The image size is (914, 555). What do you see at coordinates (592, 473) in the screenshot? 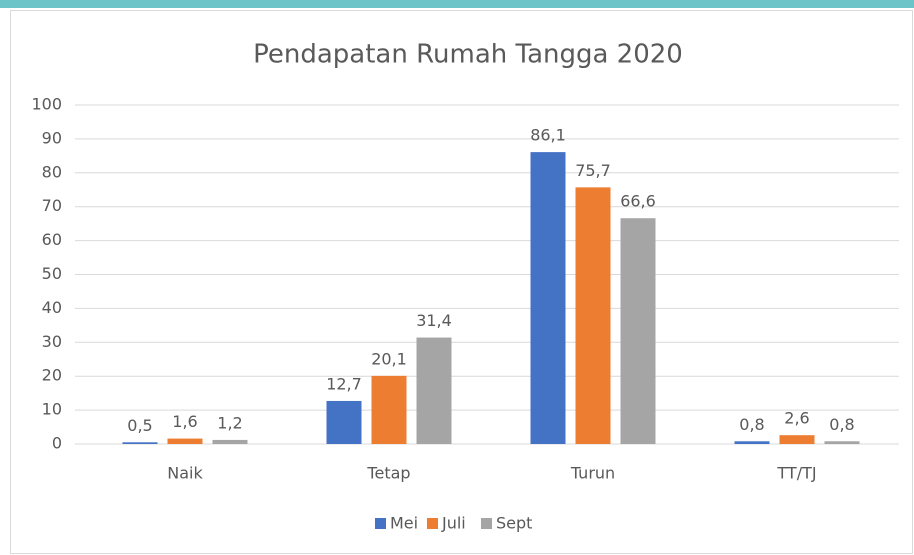
I see `x-tick-label: Turun` at bounding box center [592, 473].